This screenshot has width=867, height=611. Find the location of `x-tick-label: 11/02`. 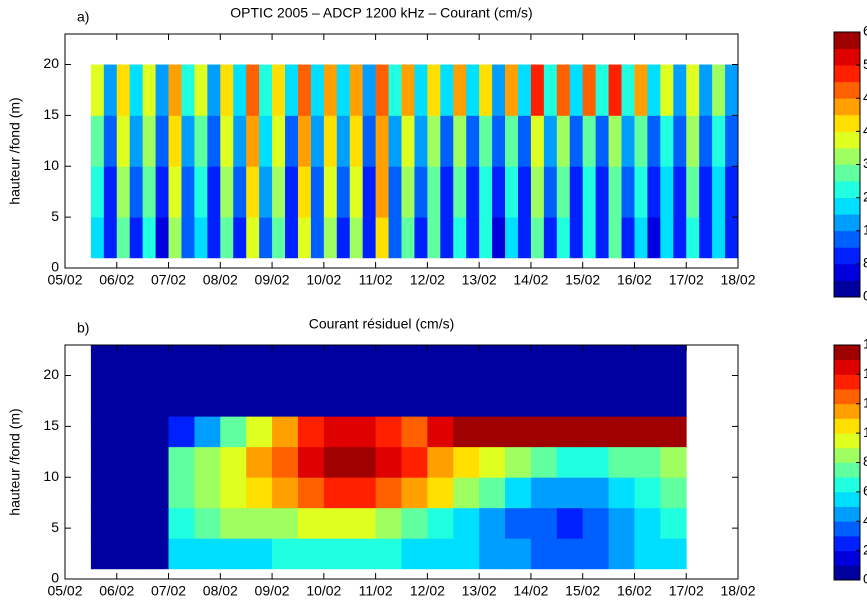

x-tick-label: 11/02 is located at coordinates (376, 591).